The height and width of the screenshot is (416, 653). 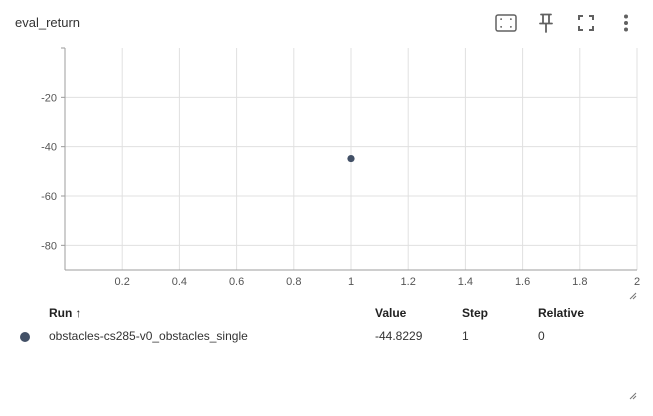 I want to click on run-name: obstacles-cs285-v0_obstacles_single, so click(x=148, y=336).